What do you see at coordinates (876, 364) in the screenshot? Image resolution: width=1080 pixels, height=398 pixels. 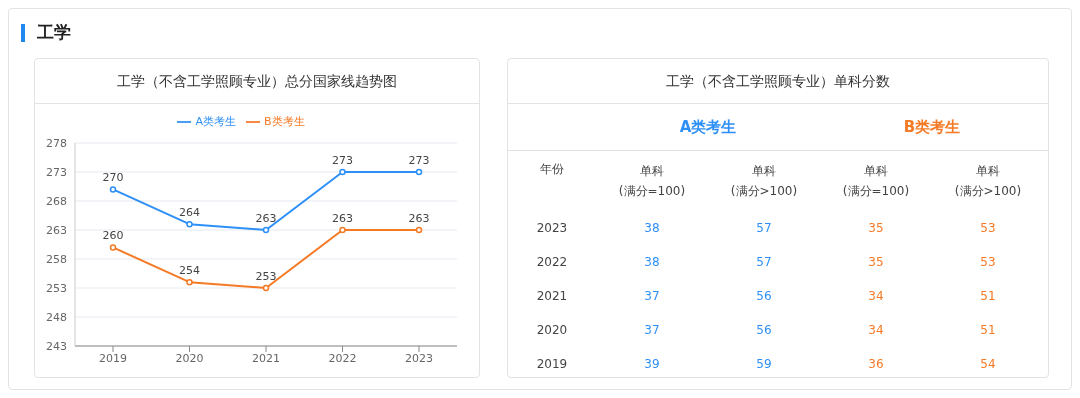 I see `data-label: 36` at bounding box center [876, 364].